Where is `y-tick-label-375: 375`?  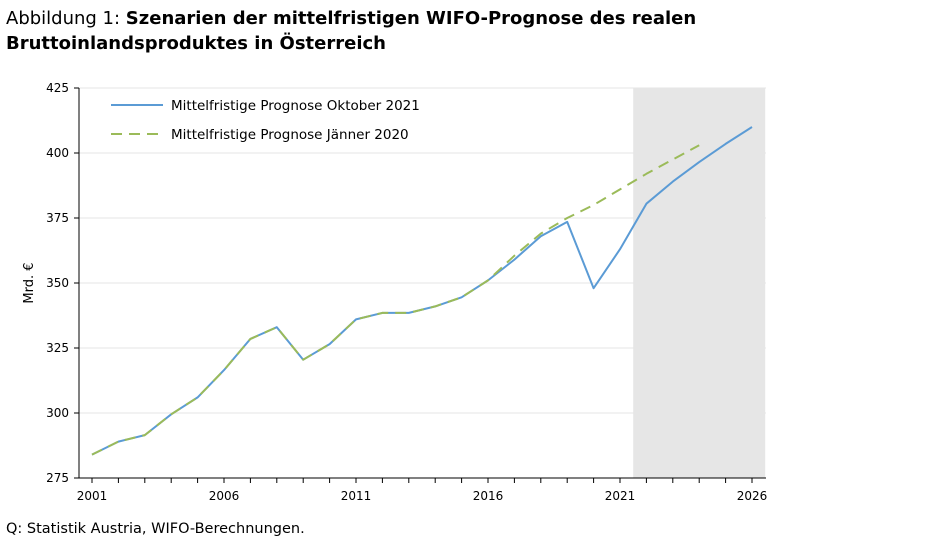
y-tick-label-375: 375 is located at coordinates (57, 218).